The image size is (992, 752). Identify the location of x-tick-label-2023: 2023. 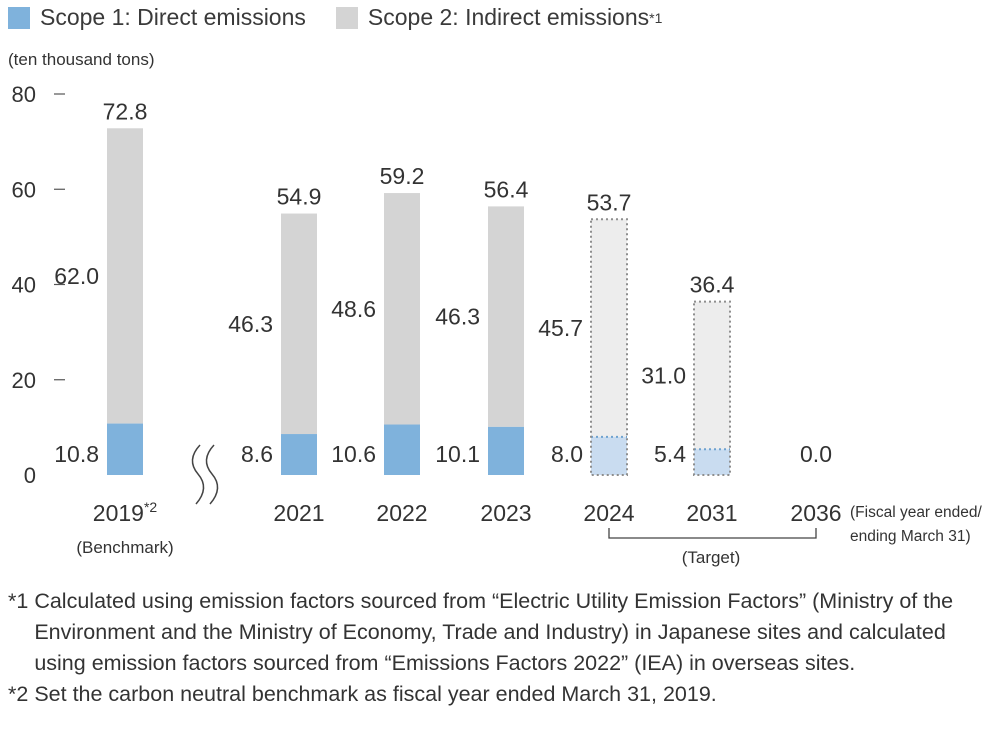
(505, 513).